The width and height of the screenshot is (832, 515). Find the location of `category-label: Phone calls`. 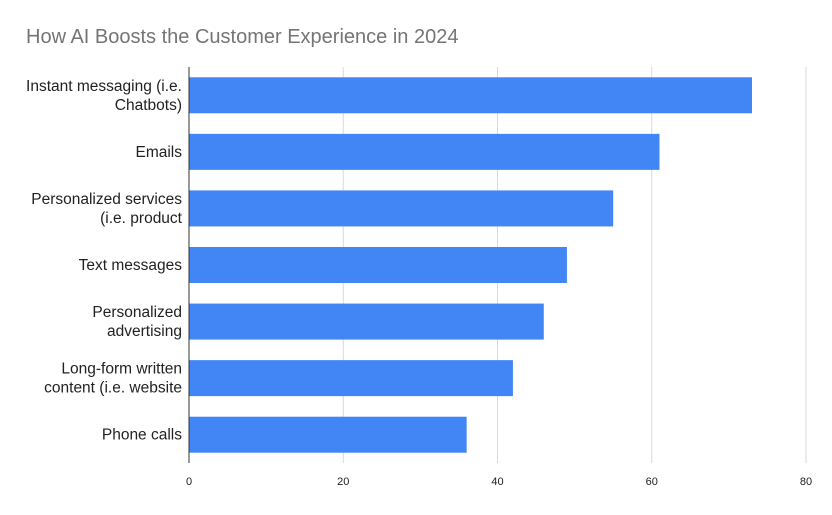

category-label: Phone calls is located at coordinates (142, 435).